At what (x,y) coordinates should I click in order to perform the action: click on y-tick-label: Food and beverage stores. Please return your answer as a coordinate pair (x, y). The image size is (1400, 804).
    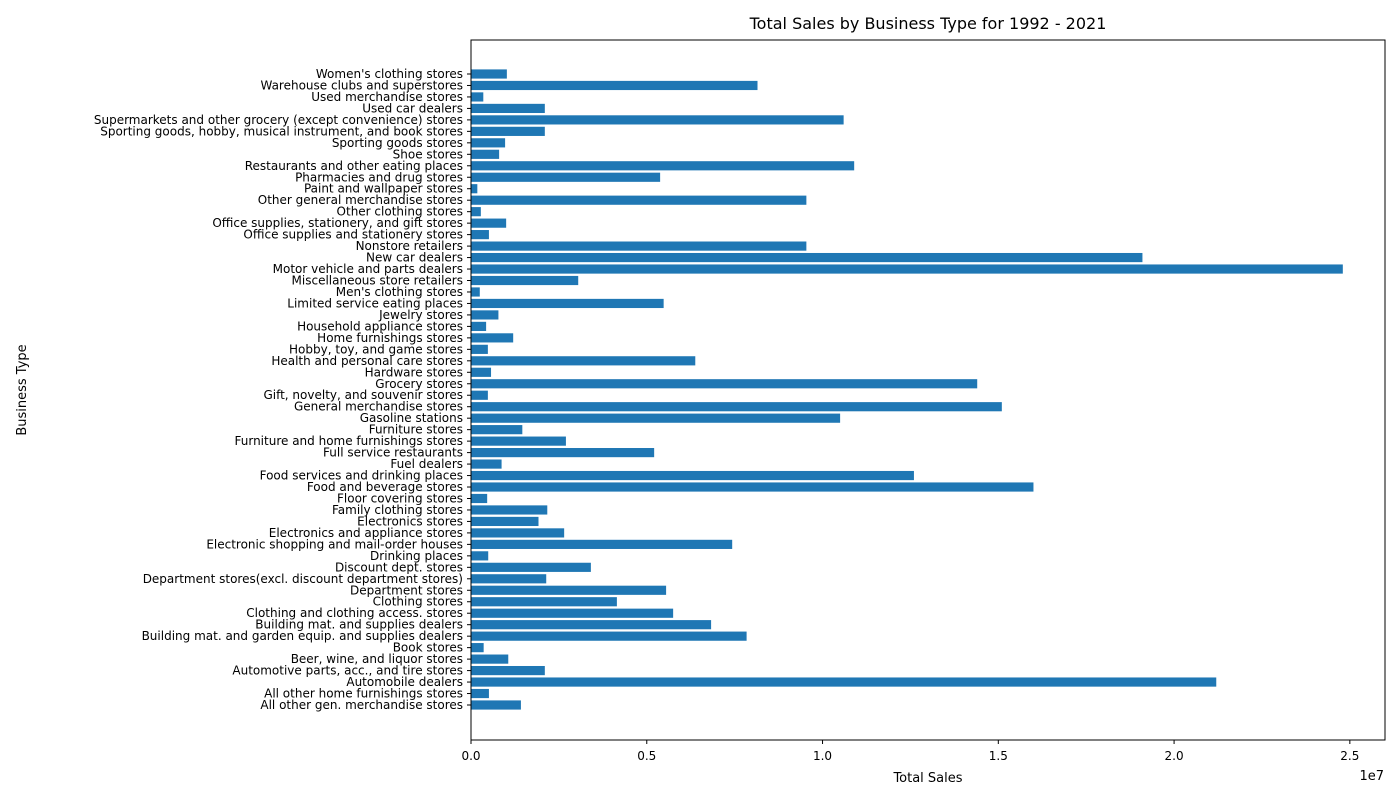
    Looking at the image, I should click on (385, 487).